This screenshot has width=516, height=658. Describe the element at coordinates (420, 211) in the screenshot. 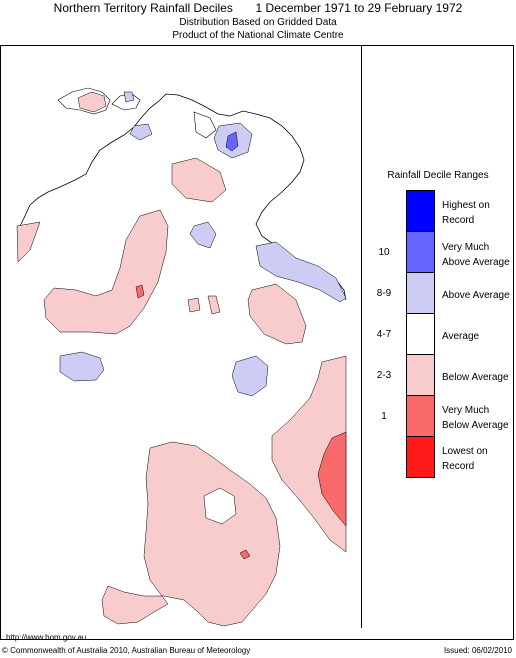

I see `legend-swatch-highest` at that location.